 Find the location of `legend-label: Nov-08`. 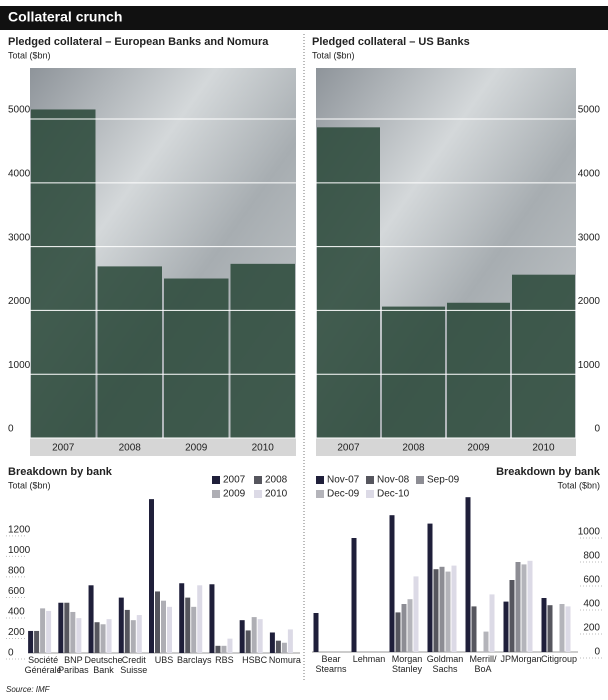

legend-label: Nov-08 is located at coordinates (393, 480).